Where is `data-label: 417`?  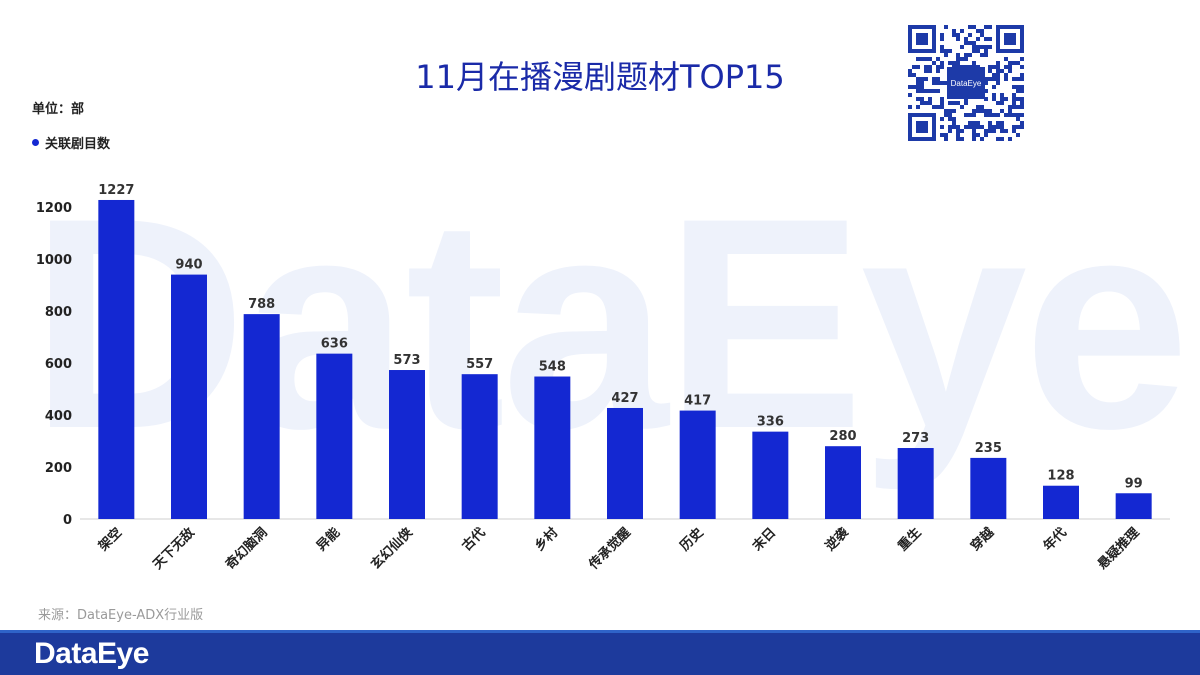
data-label: 417 is located at coordinates (697, 401).